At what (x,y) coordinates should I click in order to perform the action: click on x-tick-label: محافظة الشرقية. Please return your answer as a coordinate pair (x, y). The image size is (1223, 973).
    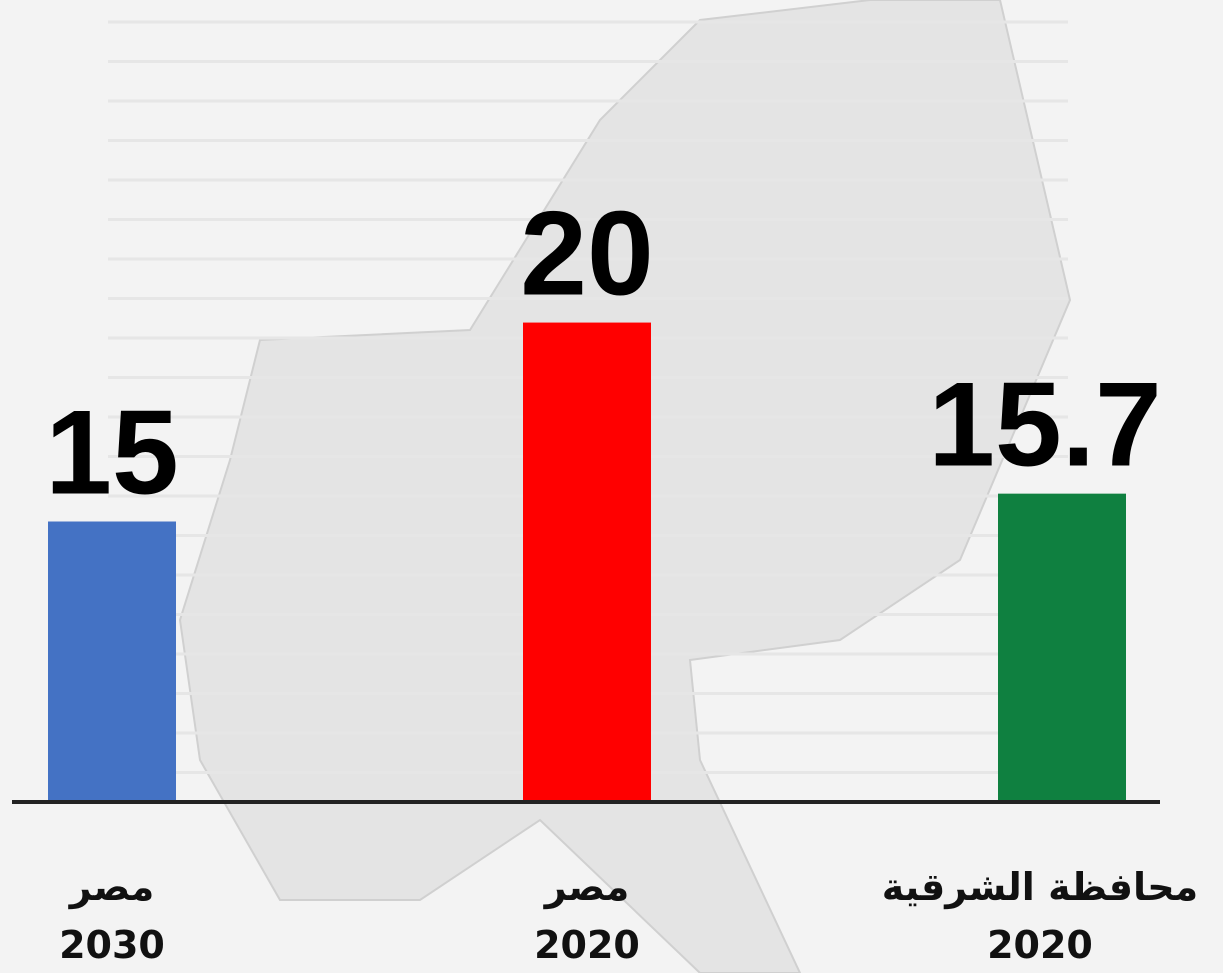
    Looking at the image, I should click on (1040, 887).